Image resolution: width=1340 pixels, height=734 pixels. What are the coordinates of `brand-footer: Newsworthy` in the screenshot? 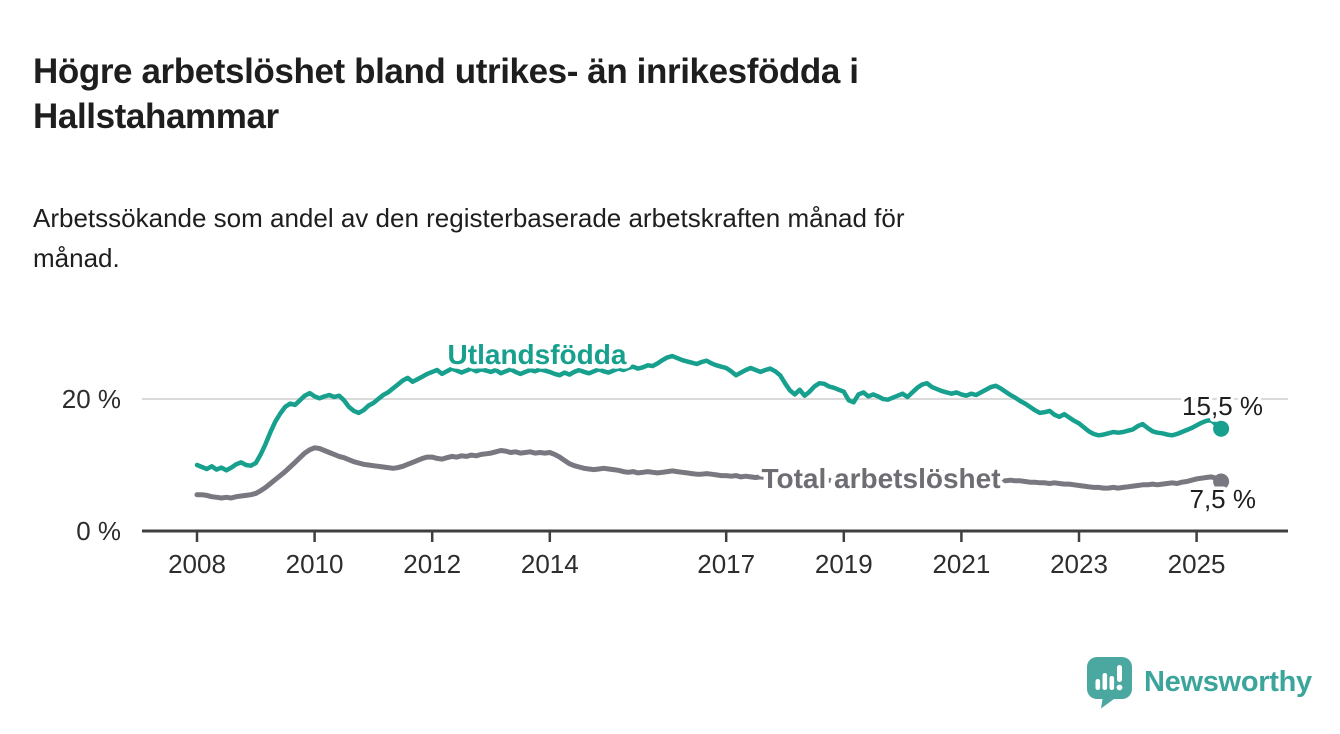 It's located at (1199, 682).